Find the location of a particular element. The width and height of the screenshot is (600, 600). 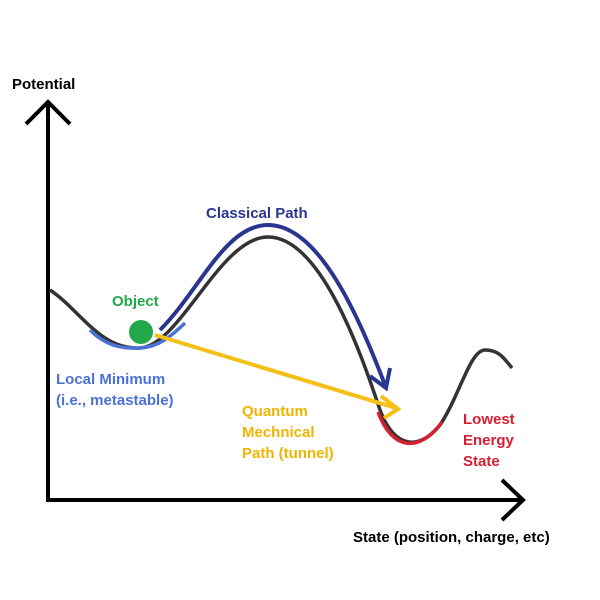

classical-path-label: Classical Path is located at coordinates (257, 213).